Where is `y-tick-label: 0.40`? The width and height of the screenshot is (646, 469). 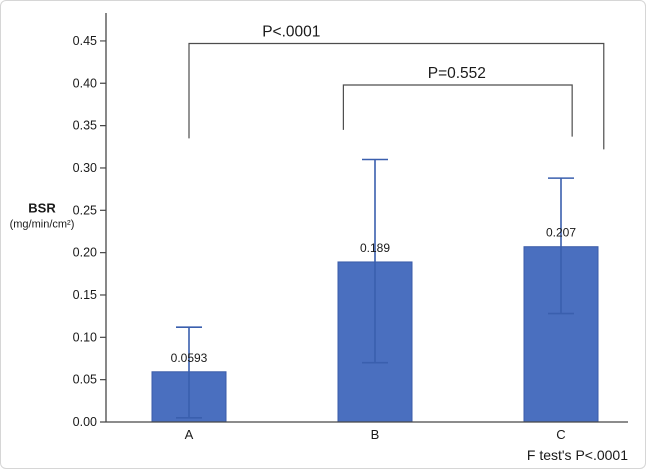 y-tick-label: 0.40 is located at coordinates (85, 83).